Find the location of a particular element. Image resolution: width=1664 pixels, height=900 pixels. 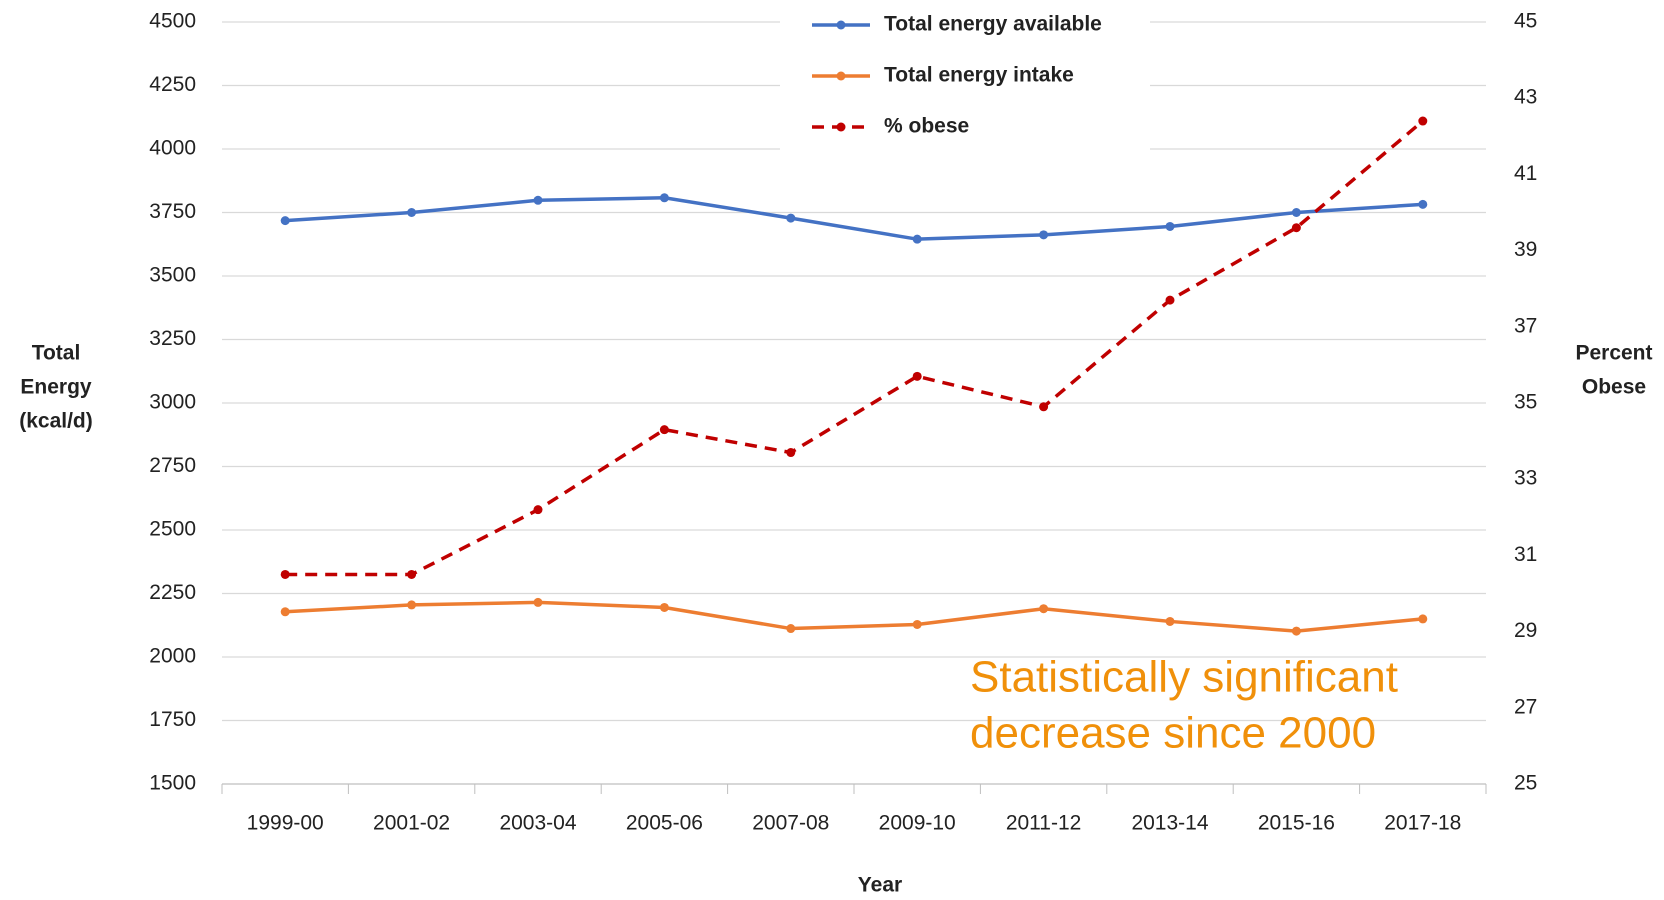

y-tick-label: 1750 is located at coordinates (172, 719).